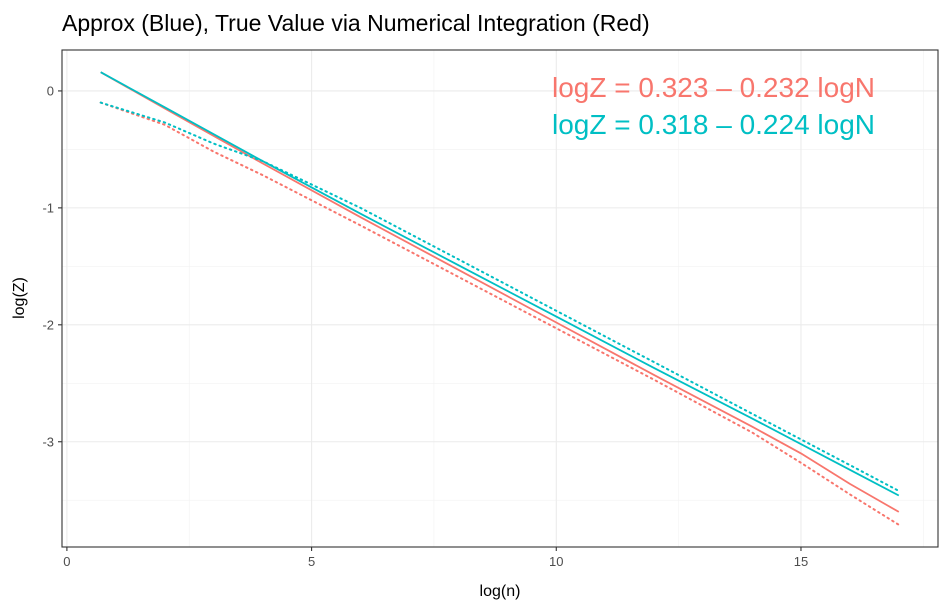 The width and height of the screenshot is (949, 610). What do you see at coordinates (48, 324) in the screenshot?
I see `y-tick-label: -2` at bounding box center [48, 324].